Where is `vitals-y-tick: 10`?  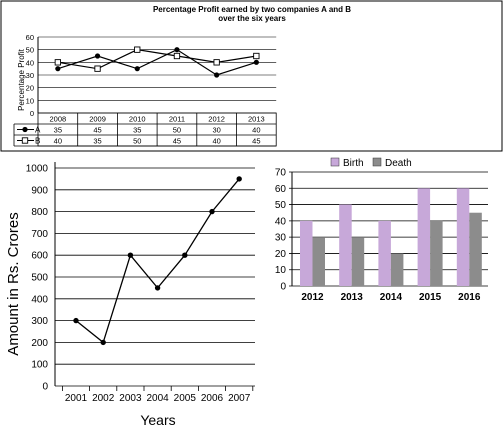 vitals-y-tick: 10 is located at coordinates (281, 270).